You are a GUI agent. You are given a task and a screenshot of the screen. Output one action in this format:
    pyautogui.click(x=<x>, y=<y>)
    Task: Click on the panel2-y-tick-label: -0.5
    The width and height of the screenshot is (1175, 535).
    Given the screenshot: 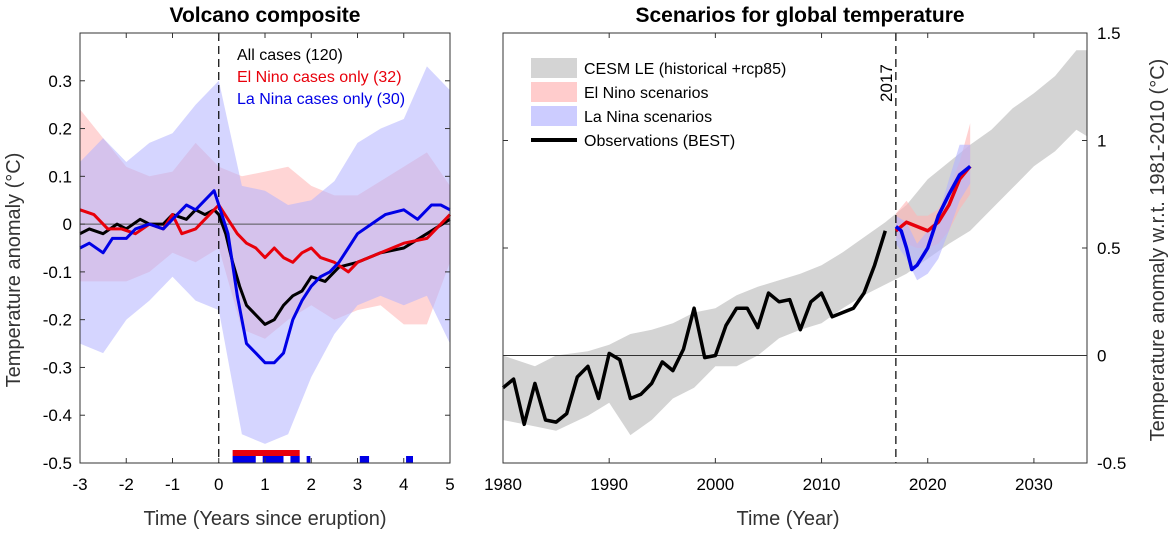 What is the action you would take?
    pyautogui.click(x=1111, y=463)
    